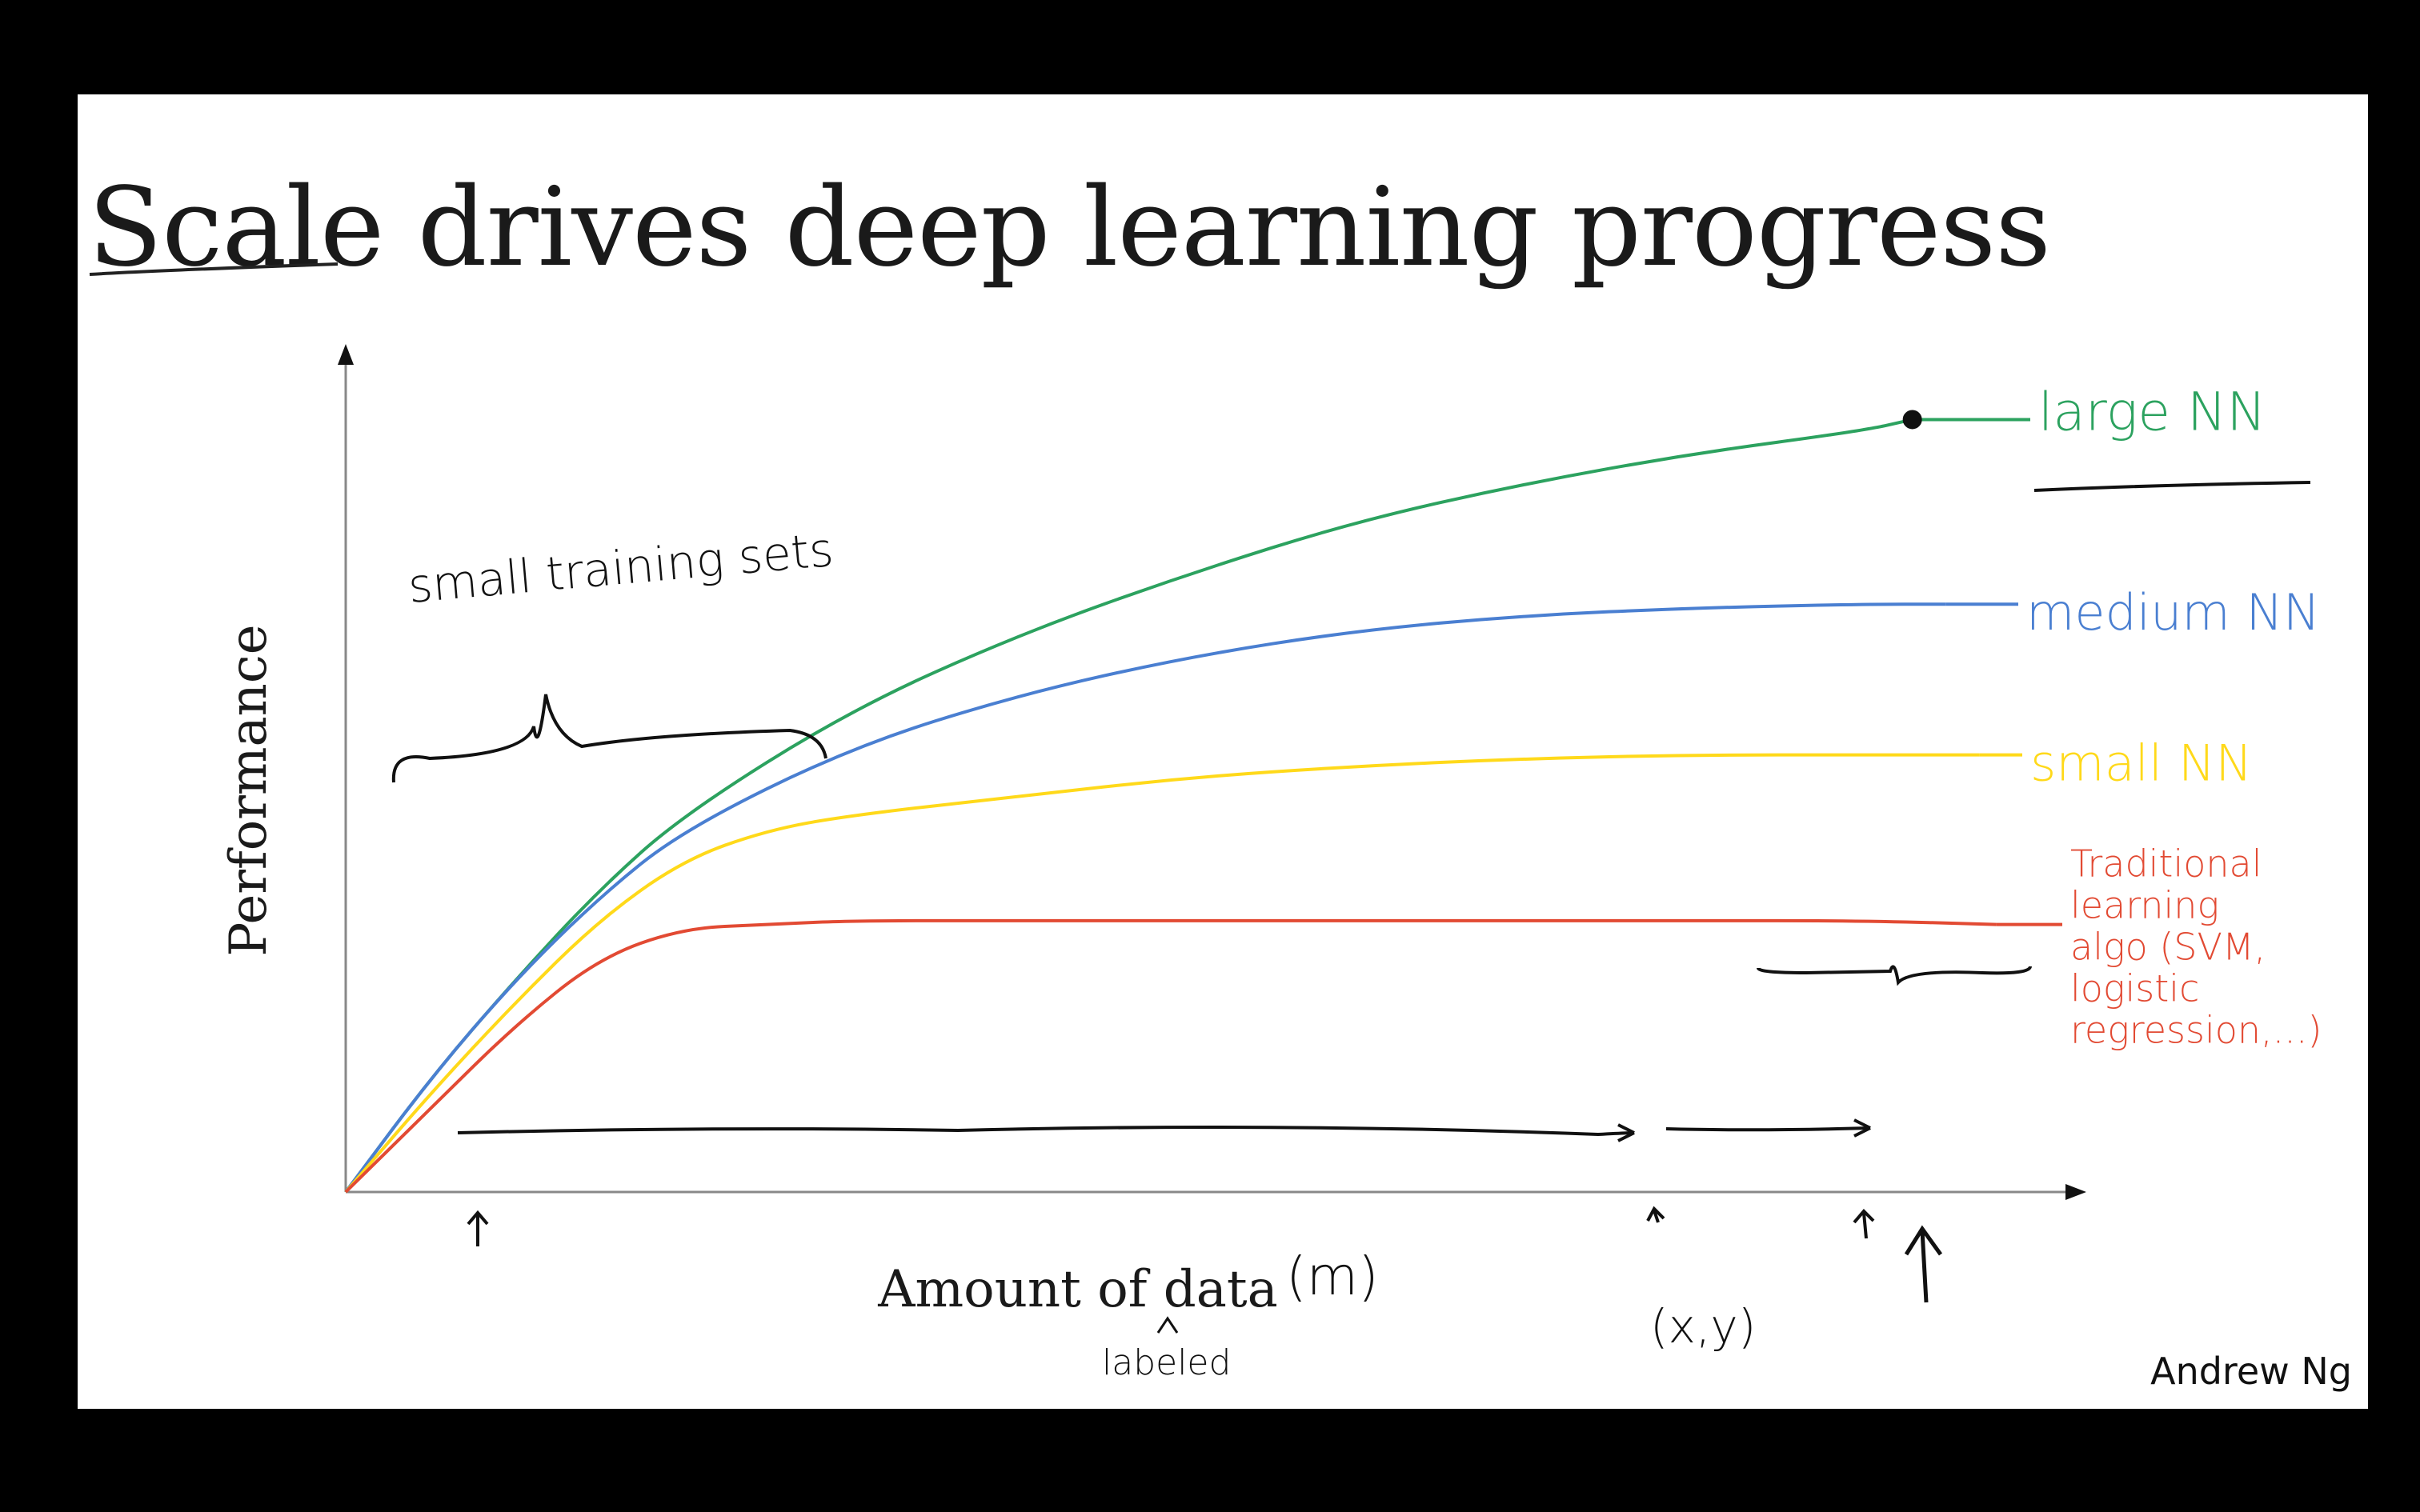  What do you see at coordinates (346, 354) in the screenshot?
I see `y-axis-arrowhead` at bounding box center [346, 354].